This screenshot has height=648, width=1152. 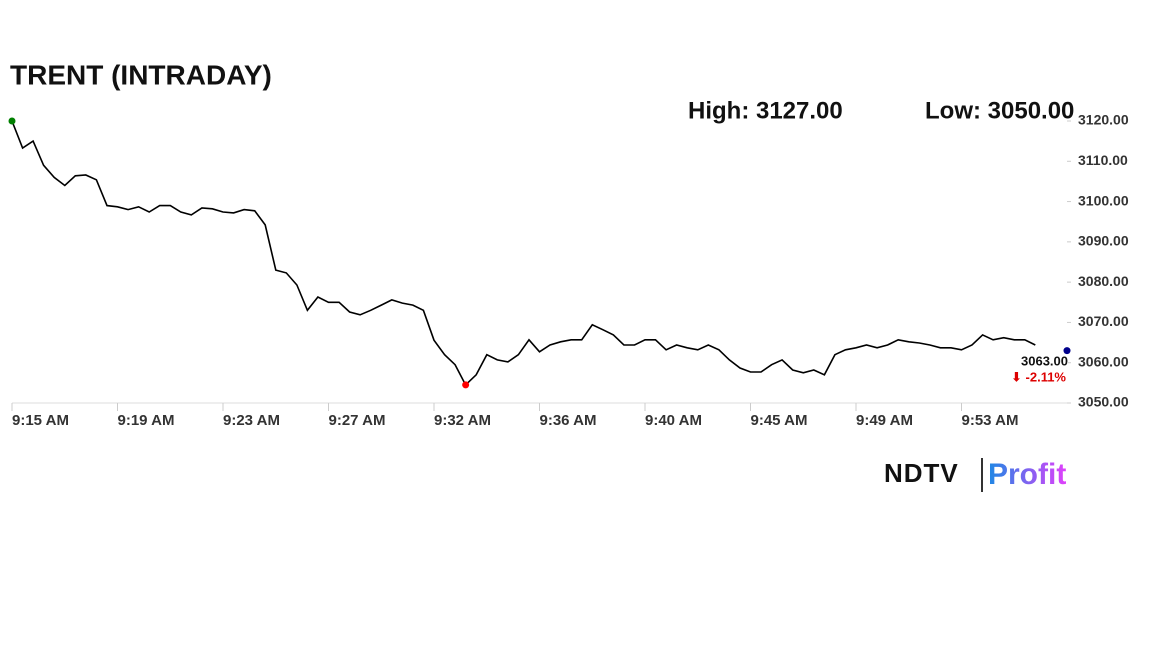 I want to click on x-tick-label: 9:40 AM, so click(x=673, y=420).